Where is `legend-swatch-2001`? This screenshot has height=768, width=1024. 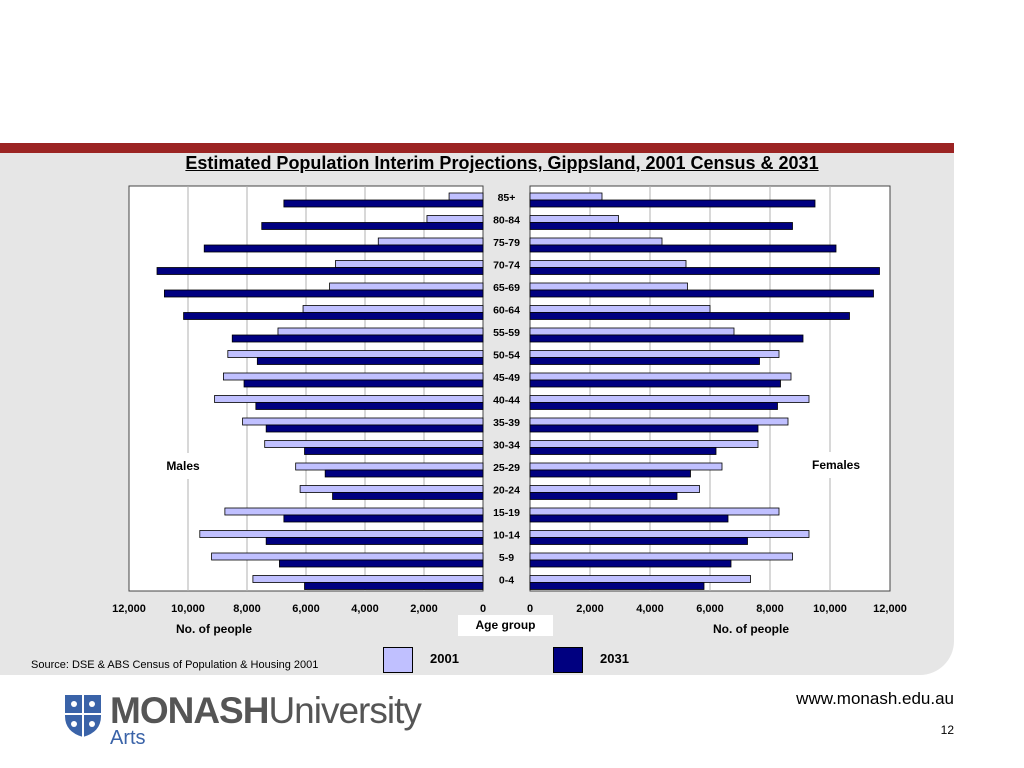
legend-swatch-2001 is located at coordinates (398, 660).